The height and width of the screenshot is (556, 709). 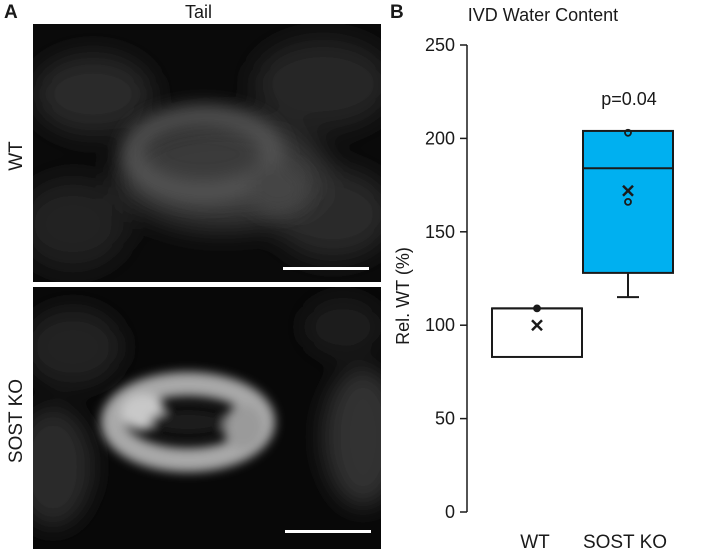 I want to click on chart-title: IVD Water Content, so click(x=543, y=15).